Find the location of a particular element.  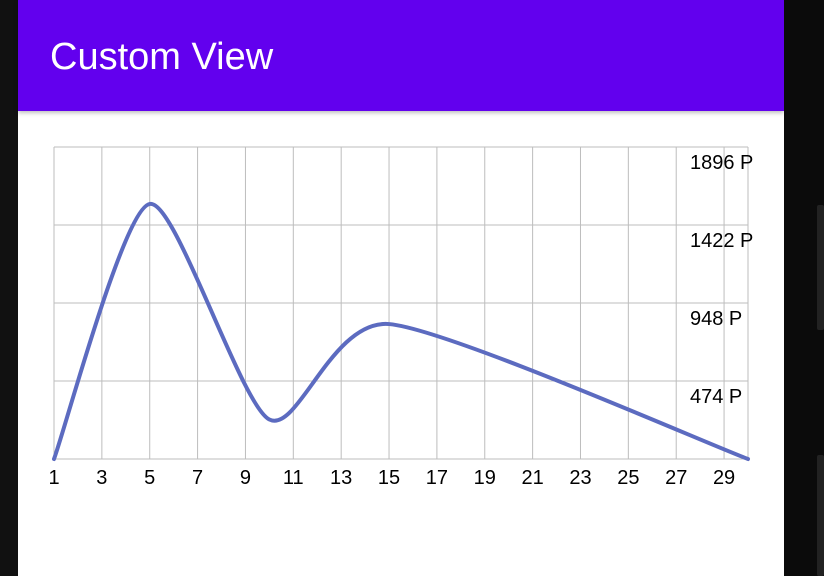

x-tick-label: 1 is located at coordinates (53, 478).